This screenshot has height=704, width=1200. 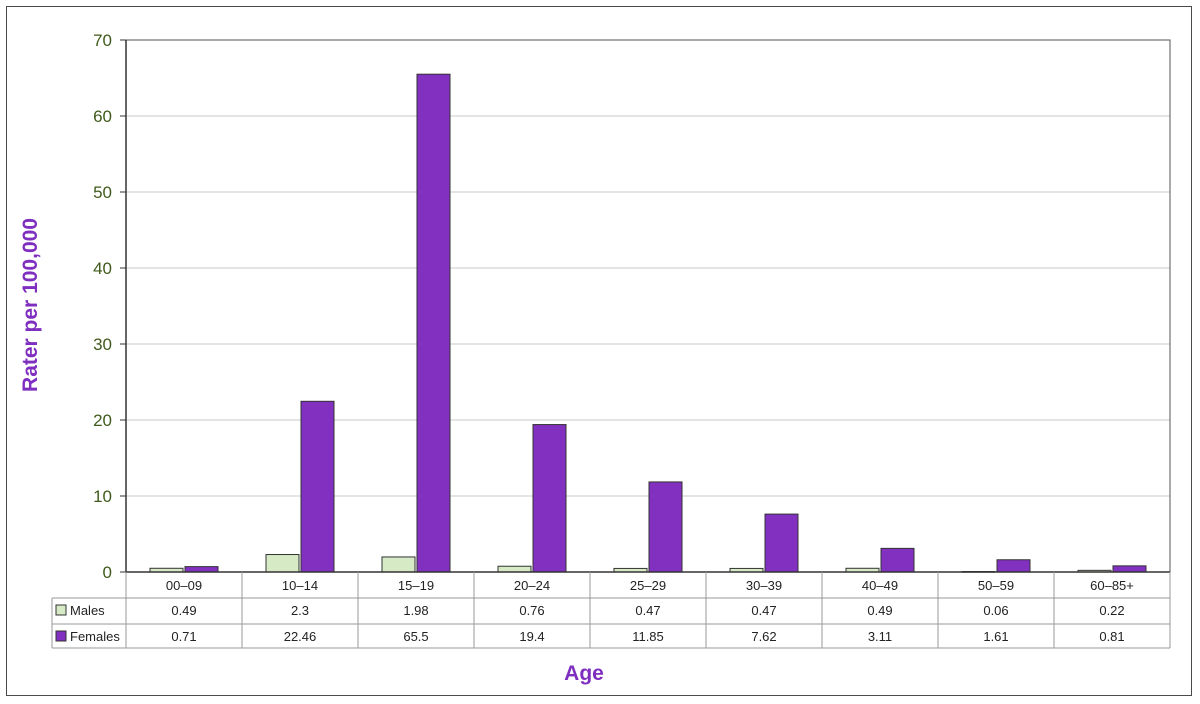 I want to click on x-tick-label: 60–85+, so click(x=1112, y=585).